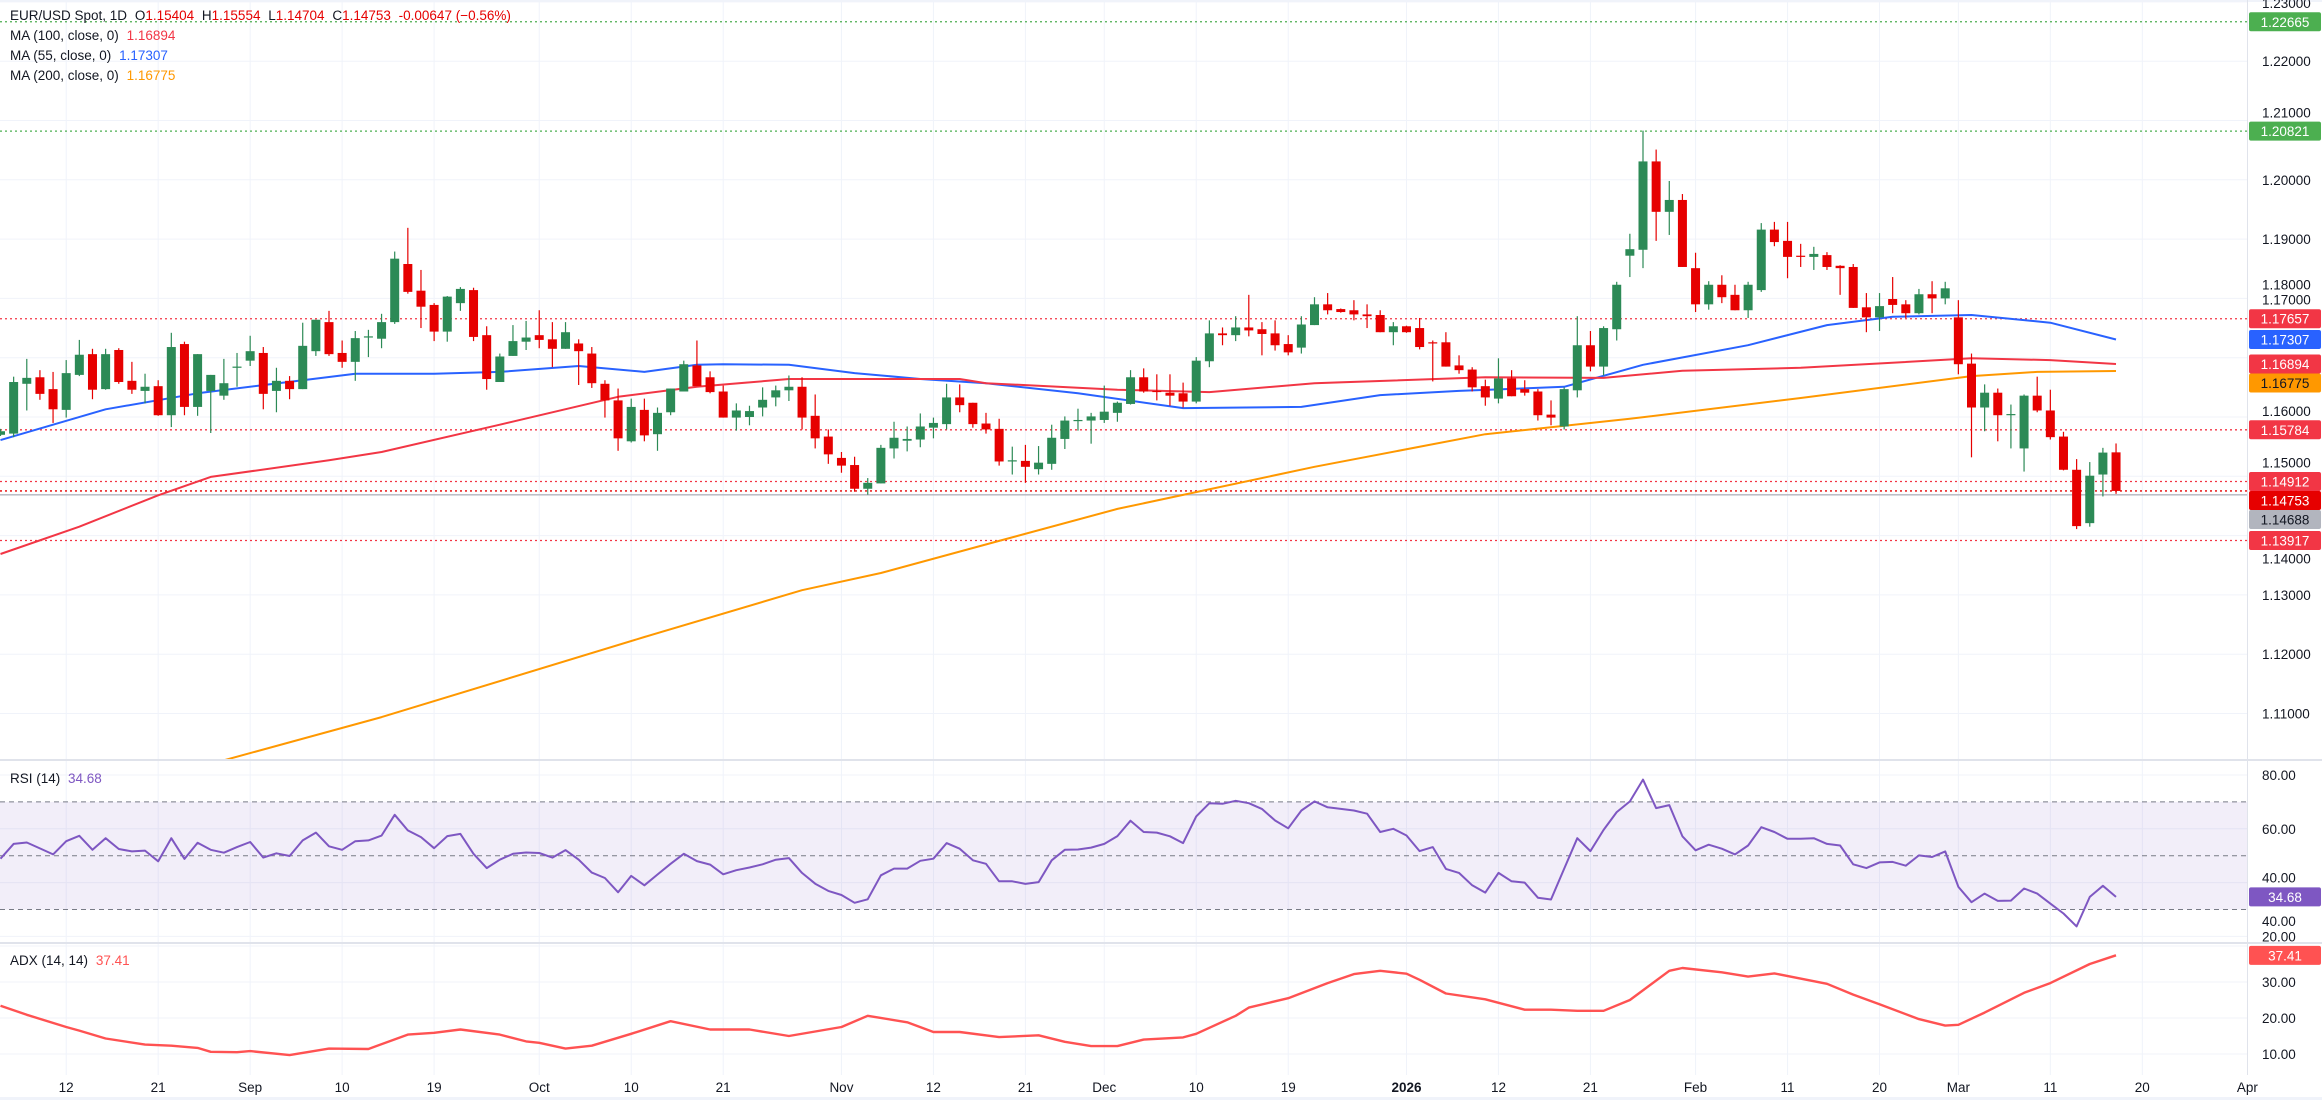 Image resolution: width=2322 pixels, height=1100 pixels. Describe the element at coordinates (94, 36) in the screenshot. I see `legend-ma100: MA (100, close, 0) 1.16894` at that location.